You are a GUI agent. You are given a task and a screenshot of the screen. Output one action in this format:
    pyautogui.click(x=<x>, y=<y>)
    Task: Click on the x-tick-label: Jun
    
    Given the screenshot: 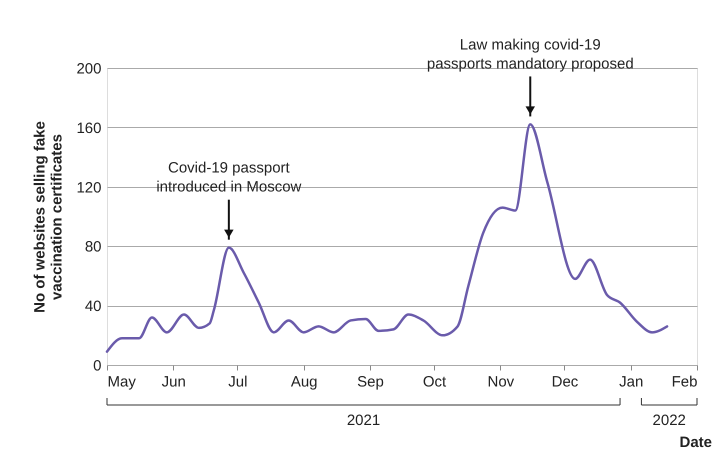 What is the action you would take?
    pyautogui.click(x=174, y=382)
    